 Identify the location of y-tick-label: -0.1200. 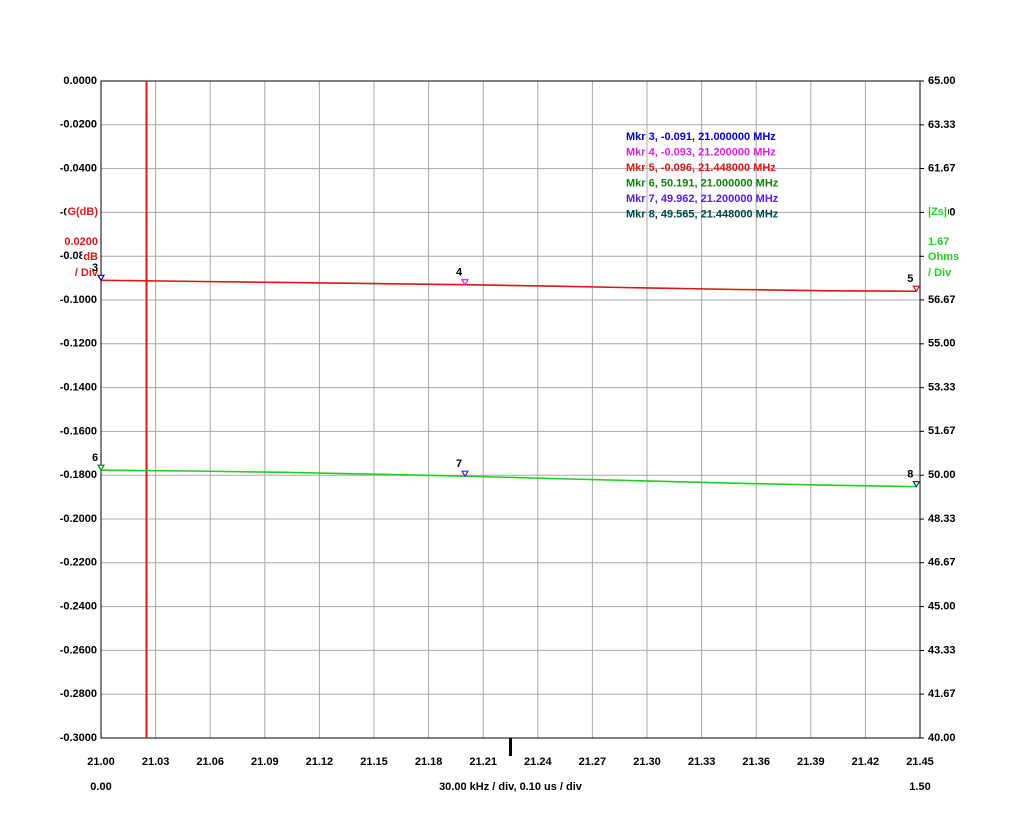
(78, 344).